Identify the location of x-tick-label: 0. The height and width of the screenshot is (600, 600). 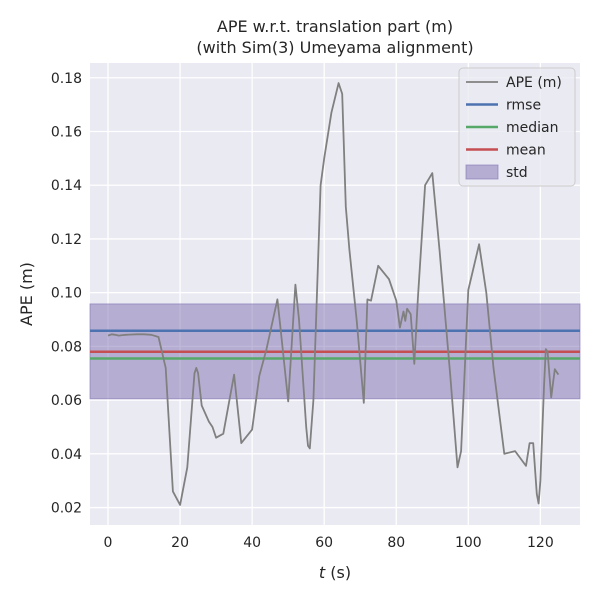
(108, 543).